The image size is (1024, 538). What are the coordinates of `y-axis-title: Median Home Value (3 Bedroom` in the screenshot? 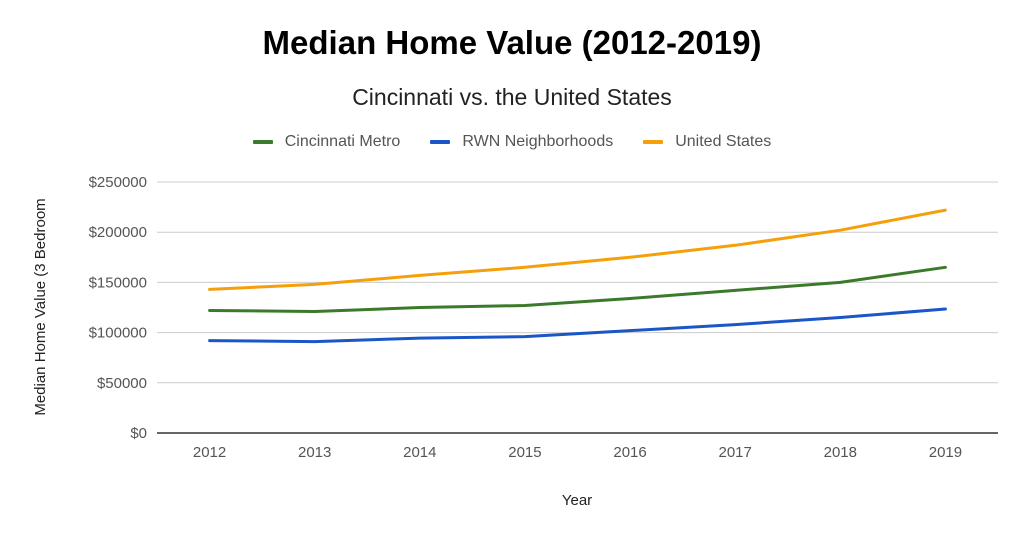 It's located at (40, 306).